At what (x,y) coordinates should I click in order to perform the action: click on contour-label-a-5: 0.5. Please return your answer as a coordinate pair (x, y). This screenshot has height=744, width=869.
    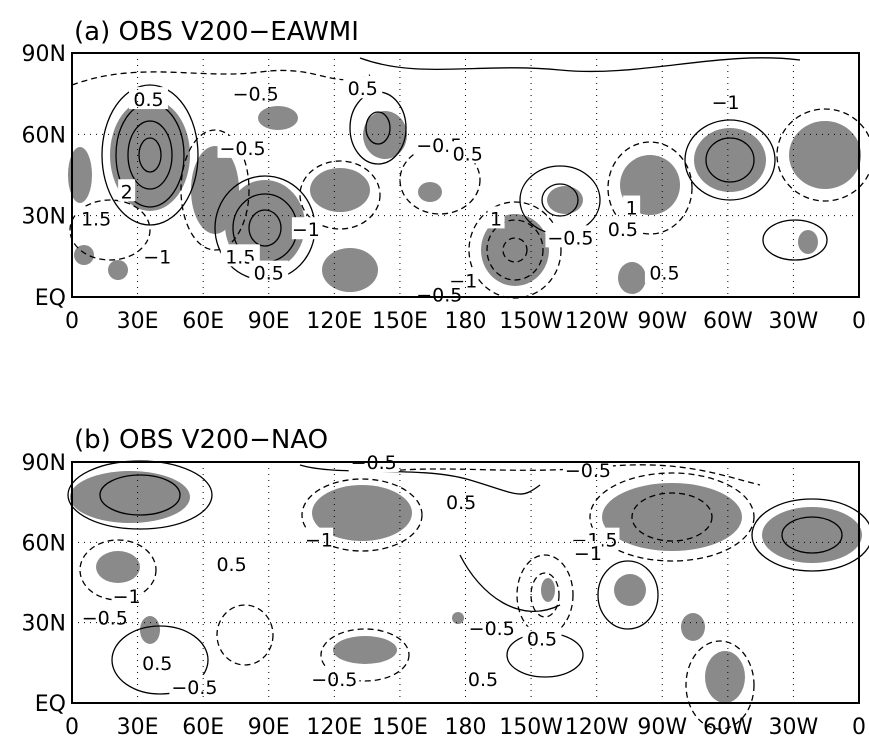
    Looking at the image, I should click on (468, 154).